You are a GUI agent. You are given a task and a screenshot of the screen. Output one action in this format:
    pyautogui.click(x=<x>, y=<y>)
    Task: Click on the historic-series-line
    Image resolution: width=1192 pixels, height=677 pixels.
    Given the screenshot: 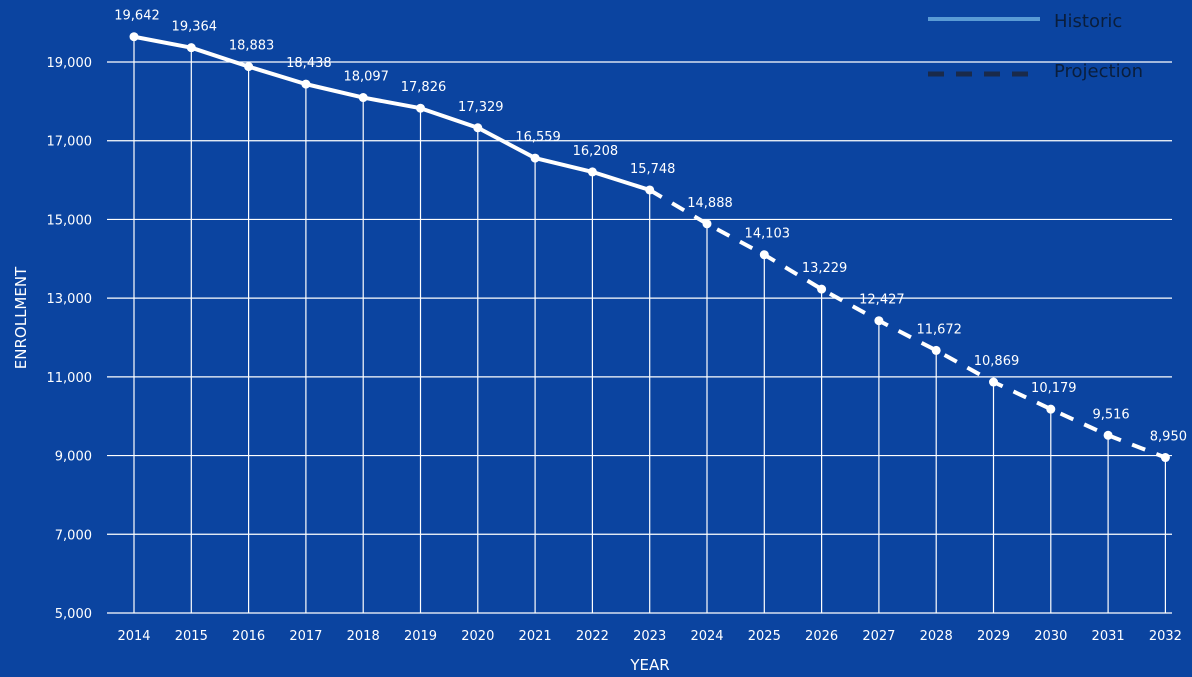 What is the action you would take?
    pyautogui.click(x=392, y=113)
    